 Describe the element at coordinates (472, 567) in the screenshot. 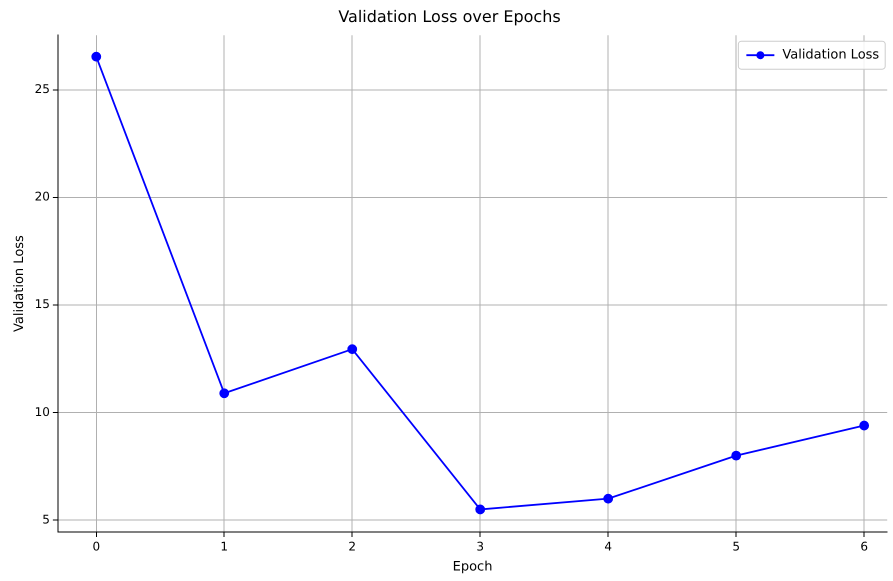

I see `x-axis-title: Epoch` at that location.